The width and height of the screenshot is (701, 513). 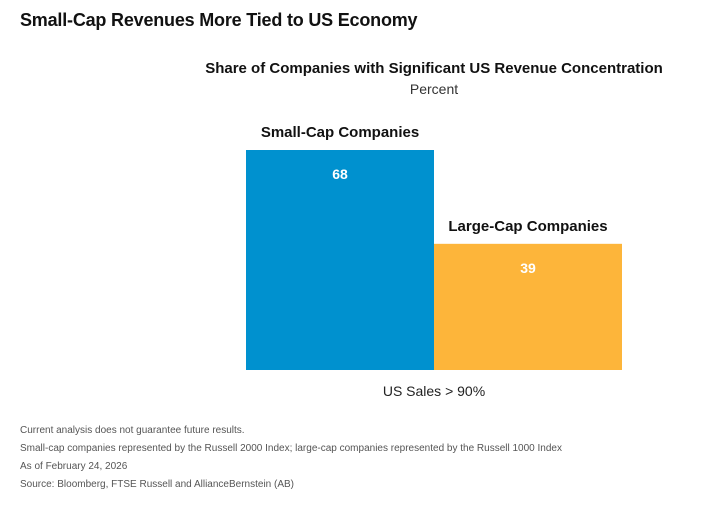 I want to click on bar-value-label: 39, so click(x=528, y=268).